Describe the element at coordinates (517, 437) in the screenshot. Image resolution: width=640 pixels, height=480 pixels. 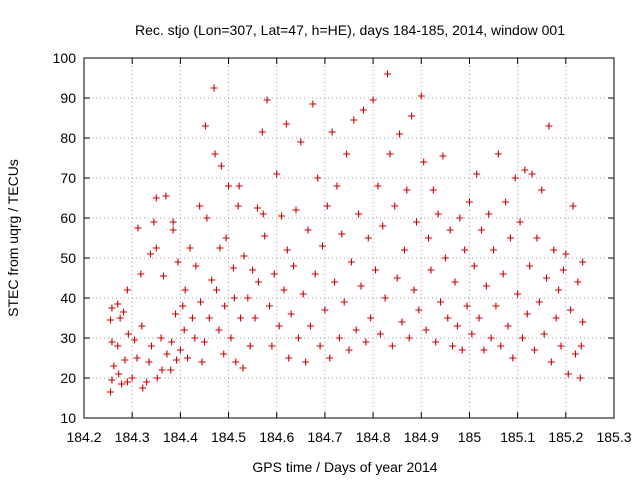
I see `x-tick-label: 185.1` at that location.